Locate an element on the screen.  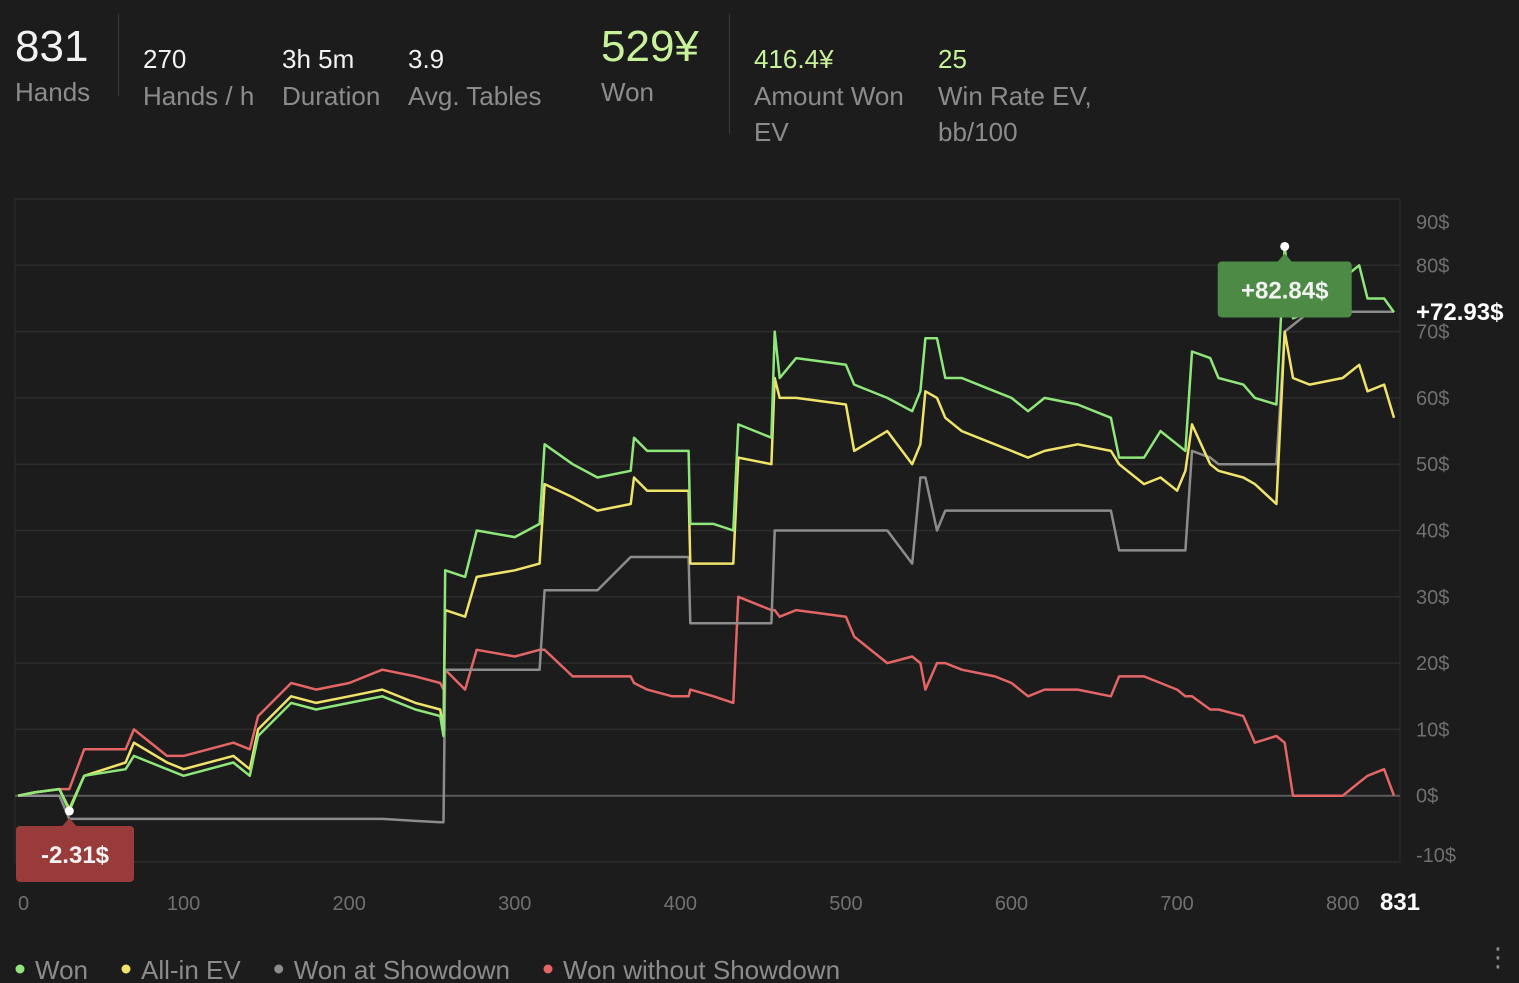
y-tick-label: 20$ is located at coordinates (1432, 664).